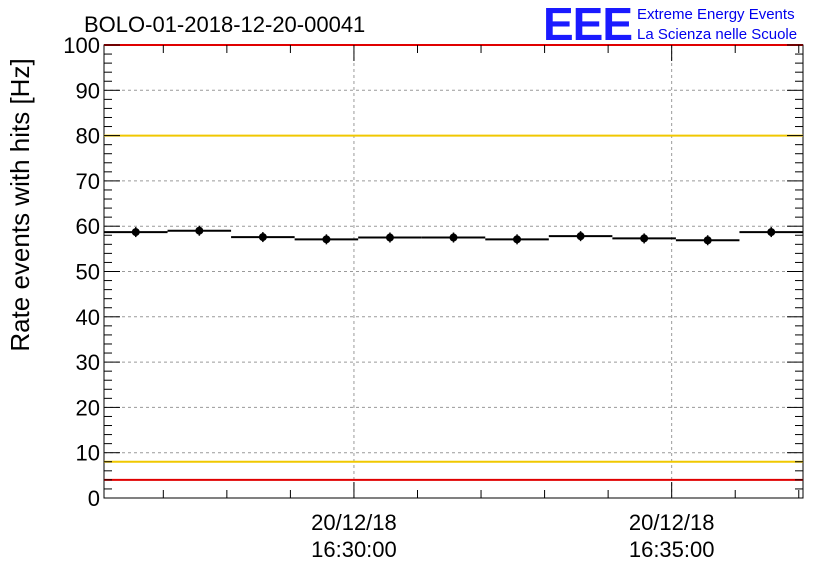 Image resolution: width=836 pixels, height=572 pixels. What do you see at coordinates (587, 25) in the screenshot?
I see `logo-letters: EEE` at bounding box center [587, 25].